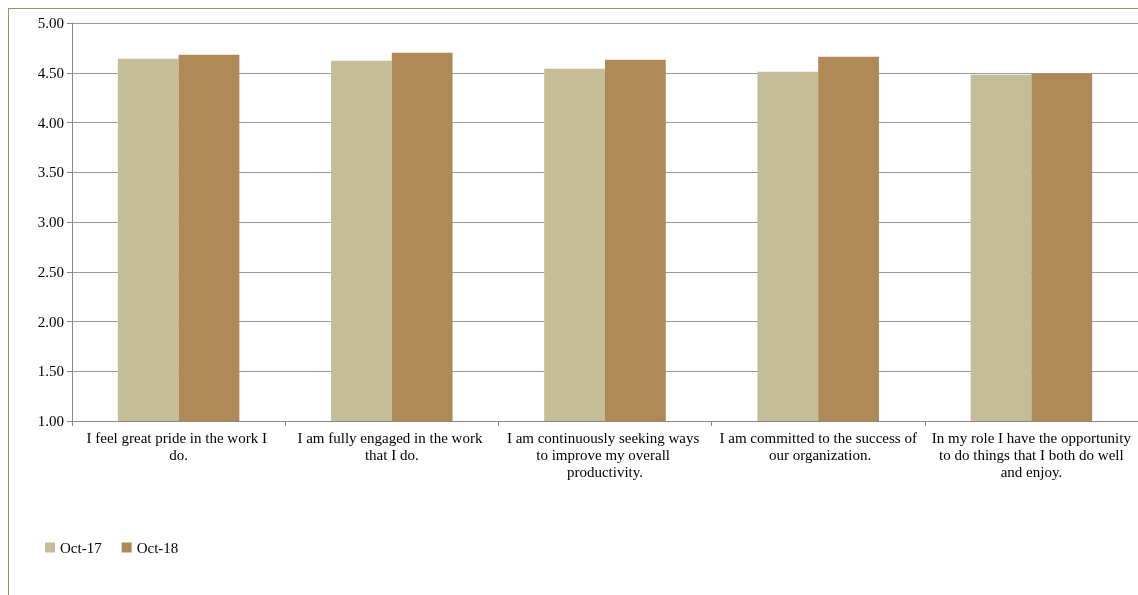  What do you see at coordinates (178, 446) in the screenshot?
I see `x-tick-label: I feel great pride in the work I do.` at bounding box center [178, 446].